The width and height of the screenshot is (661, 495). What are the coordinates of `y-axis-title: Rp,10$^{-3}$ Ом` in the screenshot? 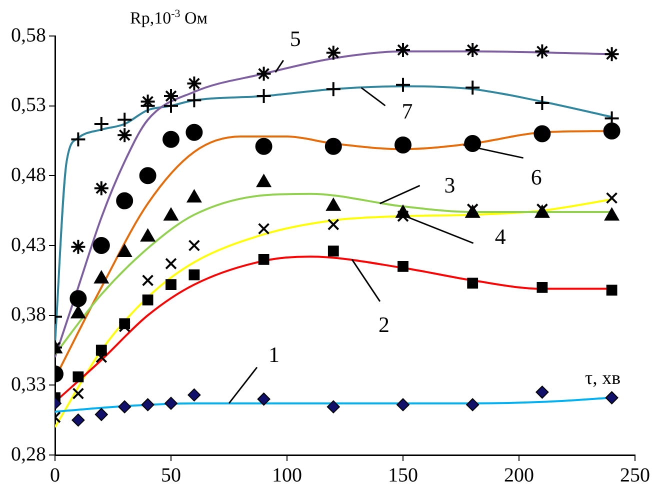 It's located at (169, 18).